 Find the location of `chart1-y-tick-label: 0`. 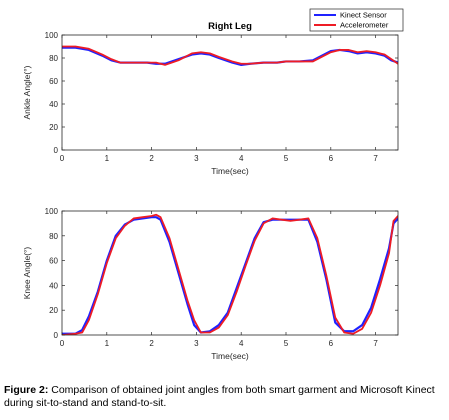

chart1-y-tick-label: 0 is located at coordinates (56, 150).